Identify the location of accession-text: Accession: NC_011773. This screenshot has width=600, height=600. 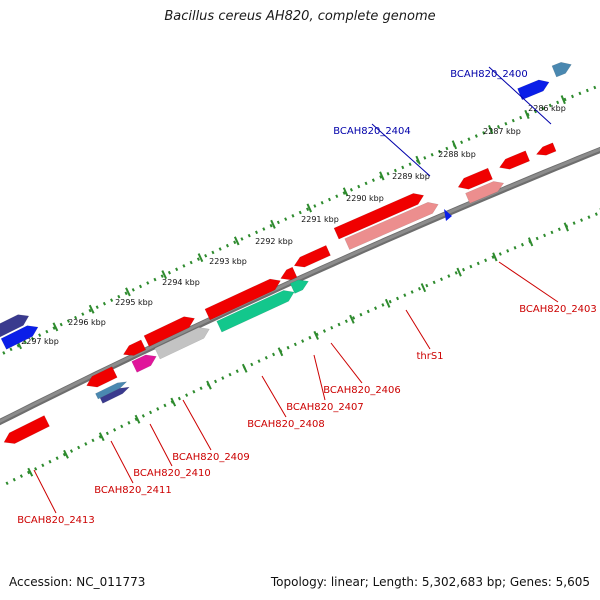
(77, 582).